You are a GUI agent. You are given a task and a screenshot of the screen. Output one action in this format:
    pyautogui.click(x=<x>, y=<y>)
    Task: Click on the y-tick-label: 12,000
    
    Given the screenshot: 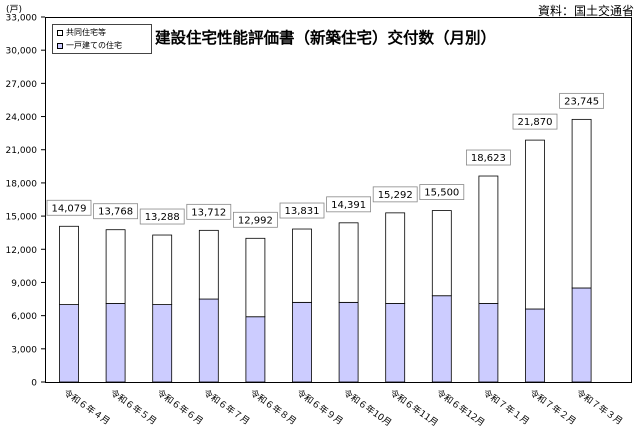 What is the action you would take?
    pyautogui.click(x=22, y=251)
    